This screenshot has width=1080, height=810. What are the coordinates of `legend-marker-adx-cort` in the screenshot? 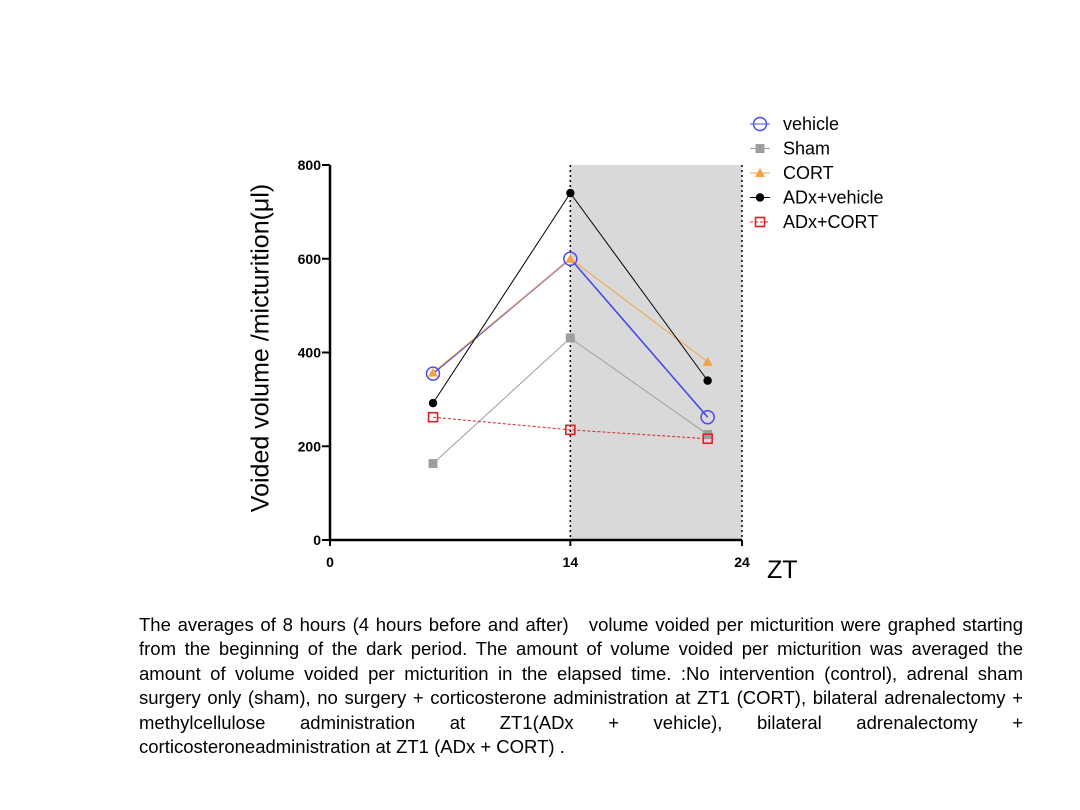 It's located at (760, 222).